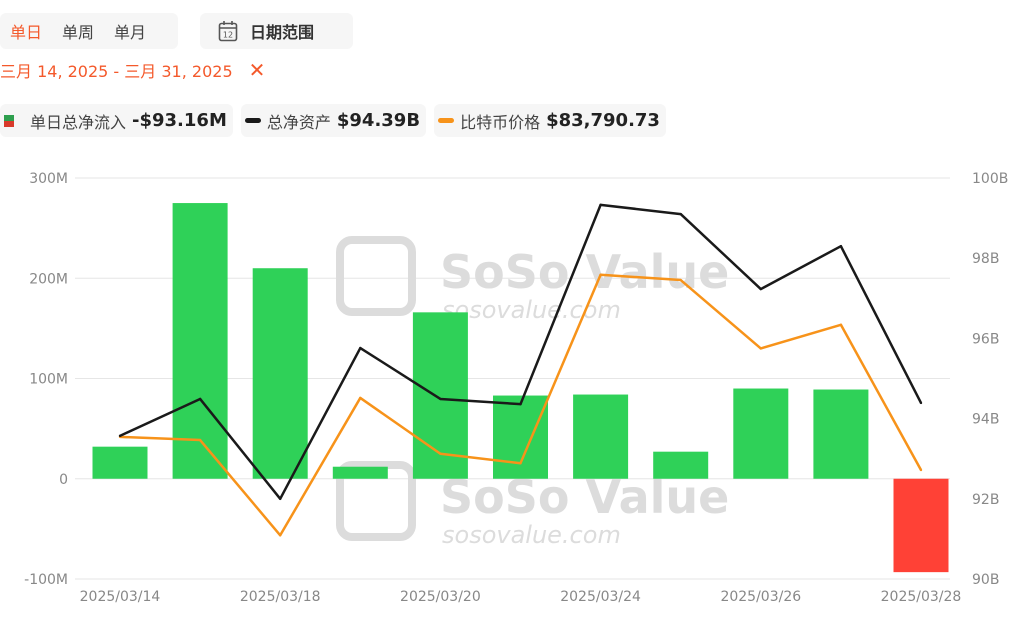 The height and width of the screenshot is (621, 1030). What do you see at coordinates (600, 205) in the screenshot?
I see `net-assets-line-point-2025/03/24` at bounding box center [600, 205].